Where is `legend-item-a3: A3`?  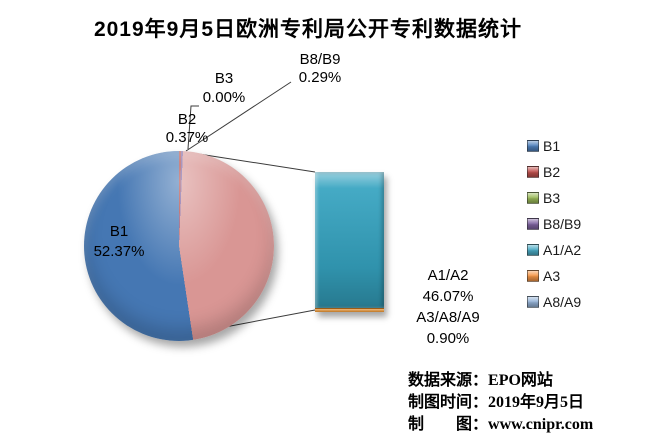 legend-item-a3: A3 is located at coordinates (554, 276).